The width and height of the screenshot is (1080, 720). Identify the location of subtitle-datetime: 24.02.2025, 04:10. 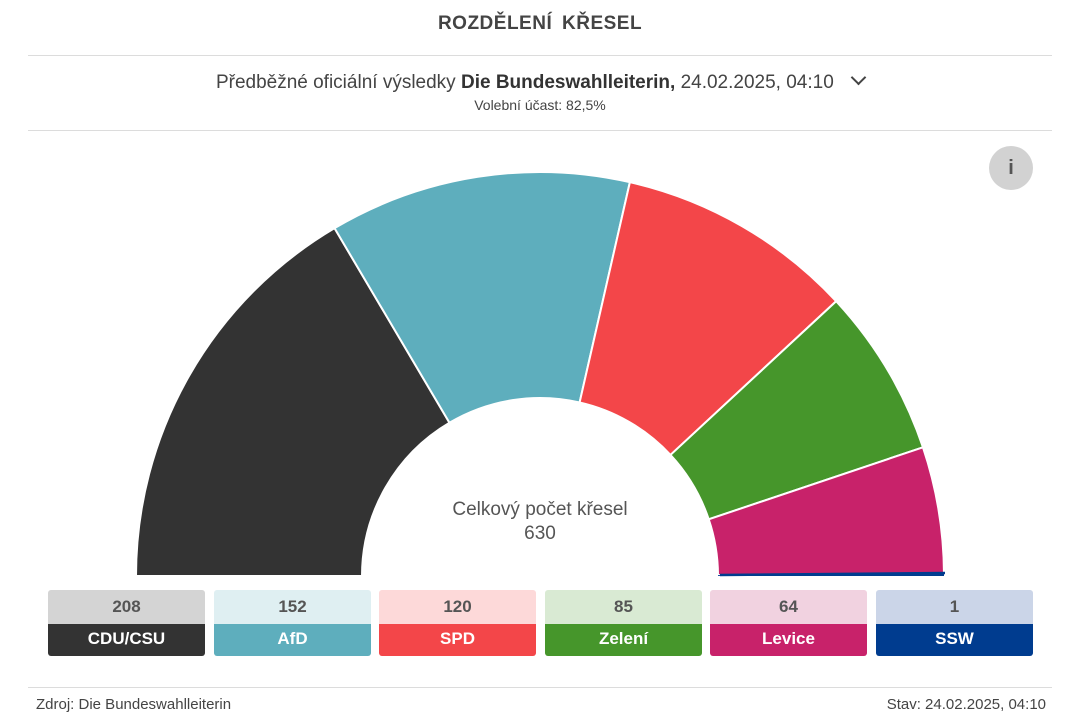
(757, 82).